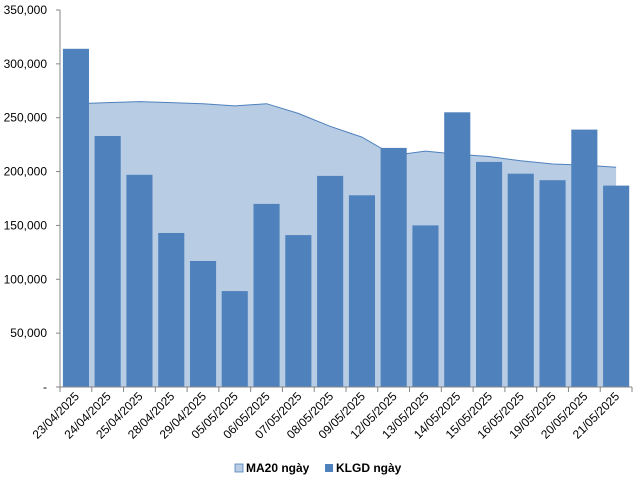 Image resolution: width=640 pixels, height=479 pixels. Describe the element at coordinates (346, 134) in the screenshot. I see `ma20-line` at that location.